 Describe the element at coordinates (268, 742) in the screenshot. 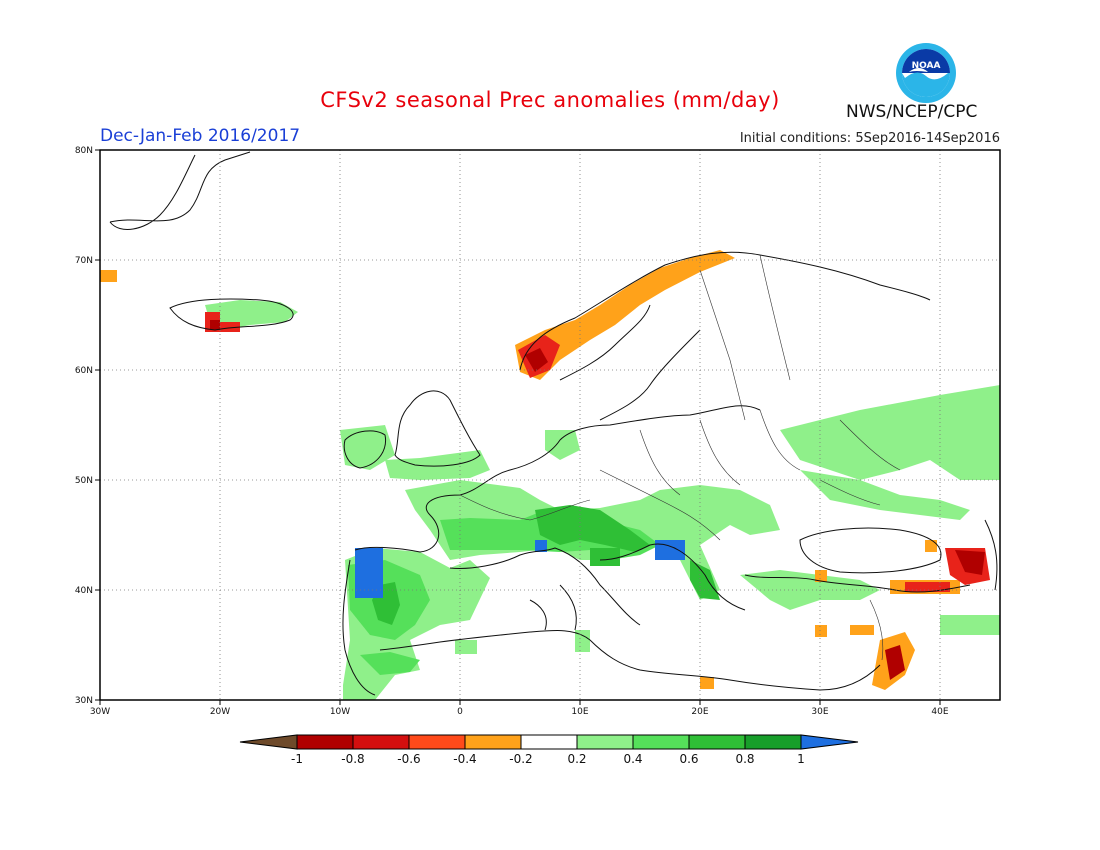

I see `colorbar-low-arrow` at that location.